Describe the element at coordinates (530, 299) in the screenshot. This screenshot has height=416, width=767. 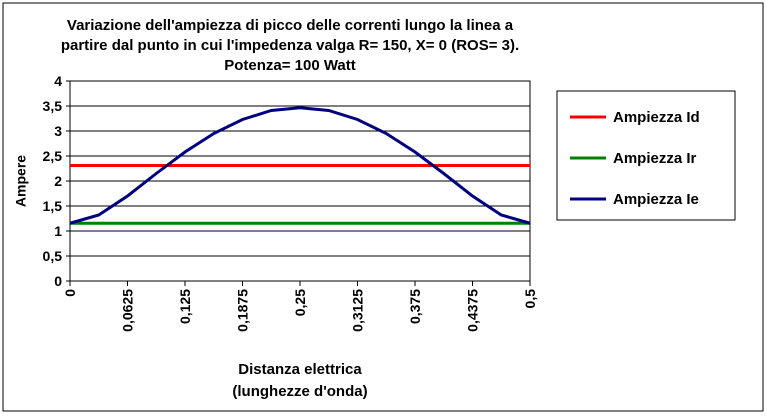
I see `x-tick-label: 0,5` at that location.